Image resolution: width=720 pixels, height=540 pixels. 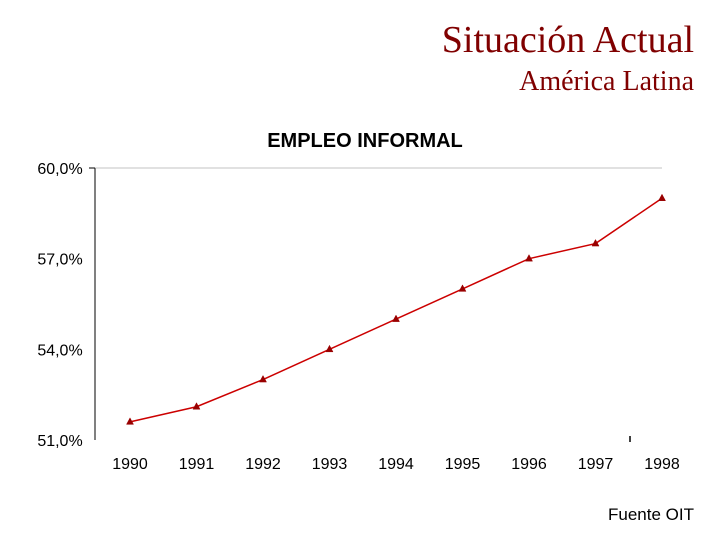 What do you see at coordinates (59, 260) in the screenshot?
I see `y-tick-label: 57,0%` at bounding box center [59, 260].